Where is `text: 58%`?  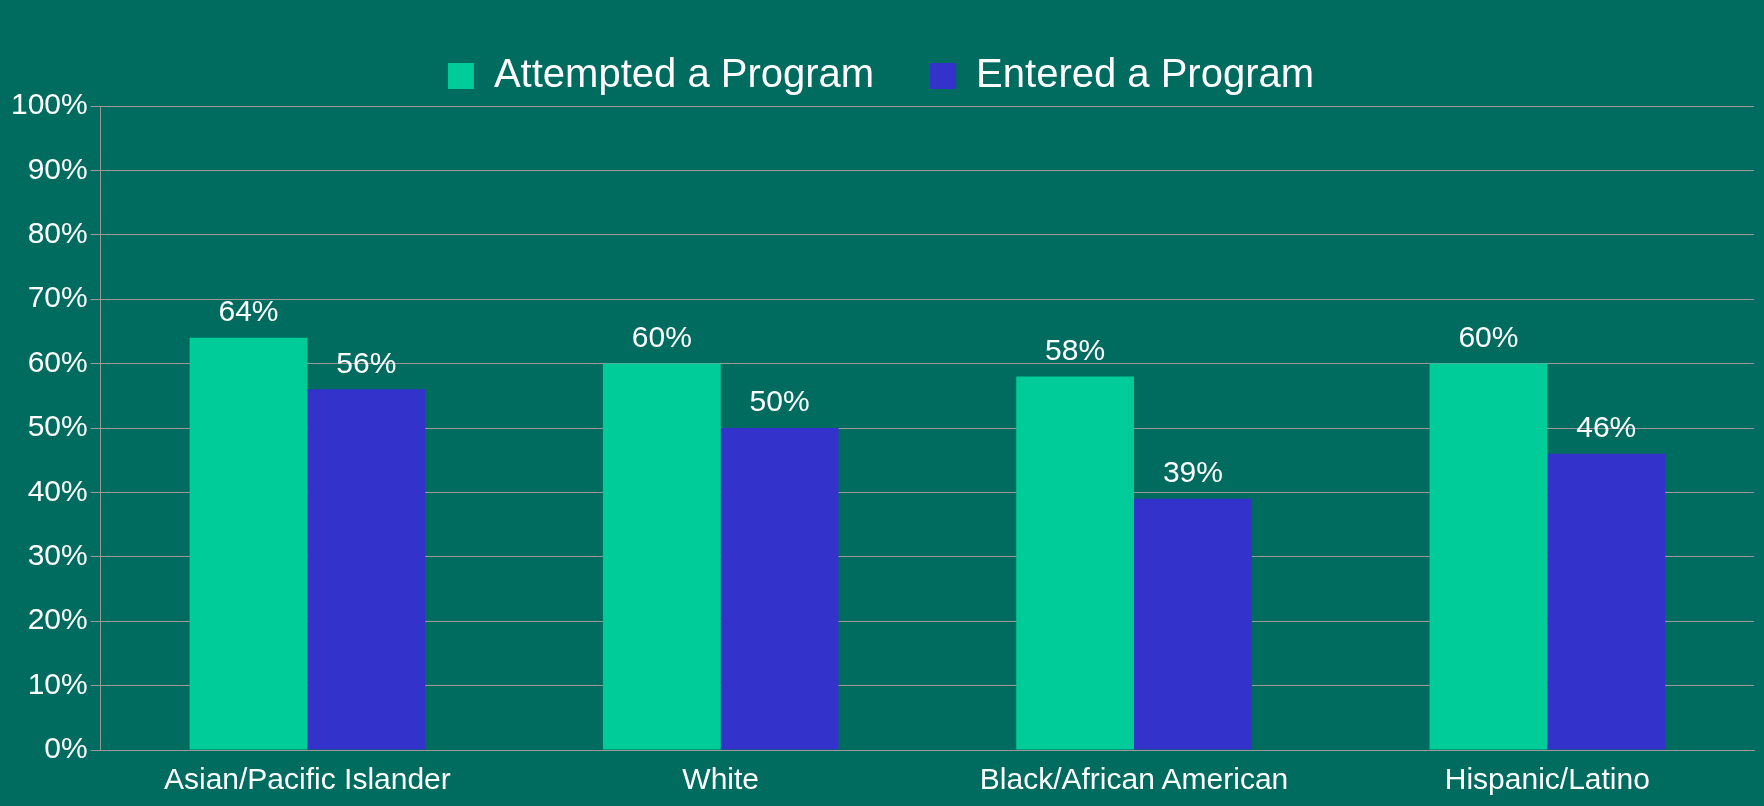 text: 58% is located at coordinates (1075, 349).